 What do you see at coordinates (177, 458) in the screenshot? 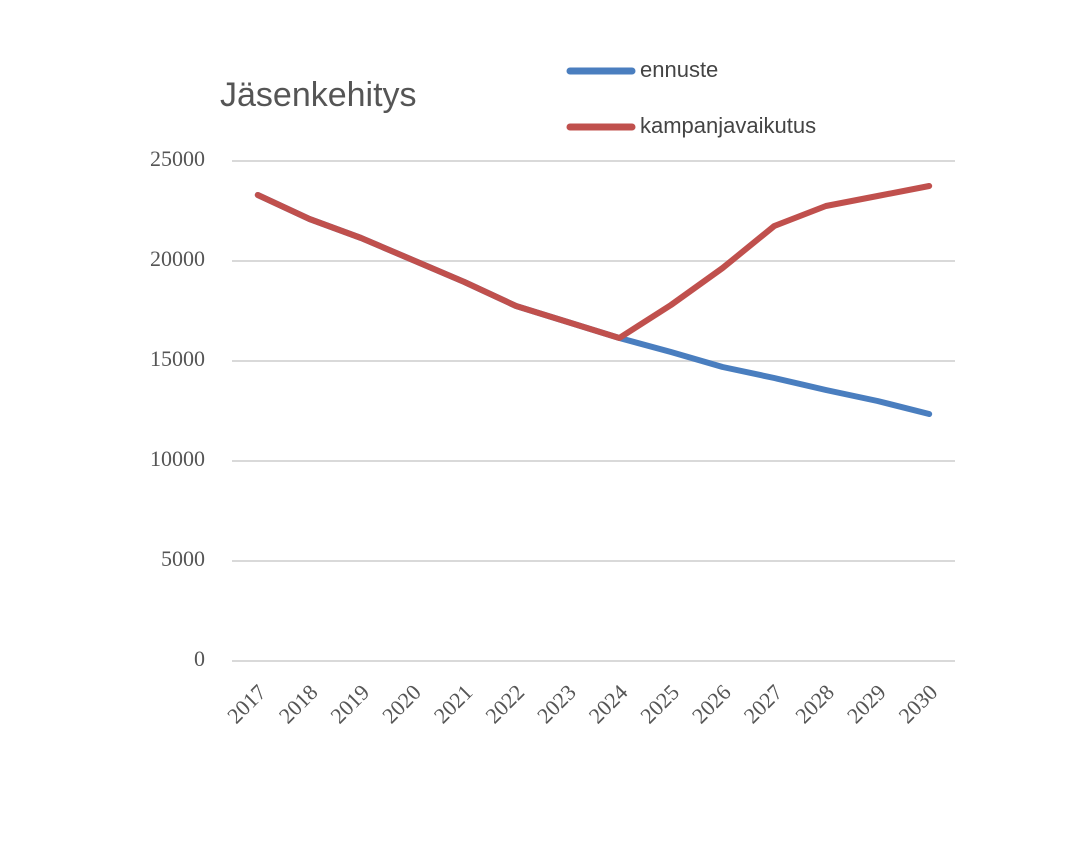
I see `y-tick-label: 10000` at bounding box center [177, 458].